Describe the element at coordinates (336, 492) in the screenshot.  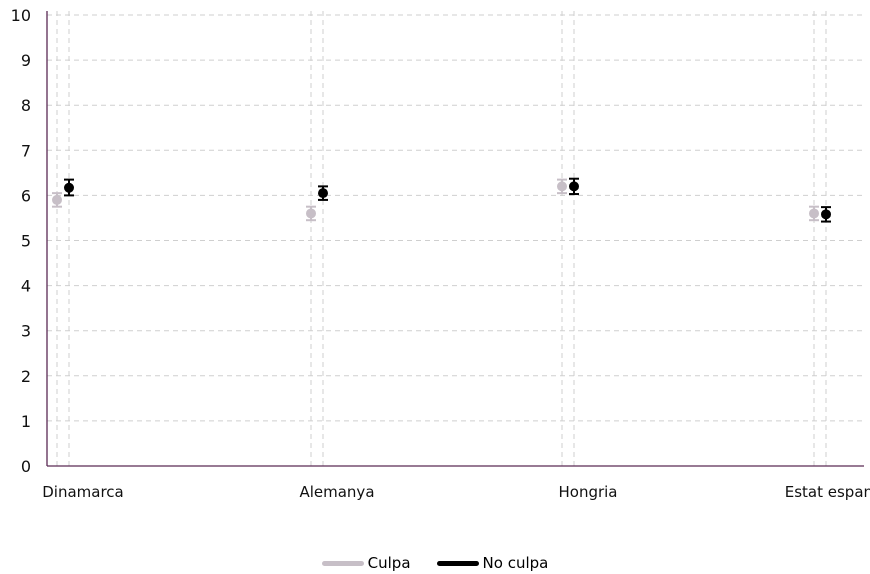
I see `x-tick-label-1: Alemanya` at that location.